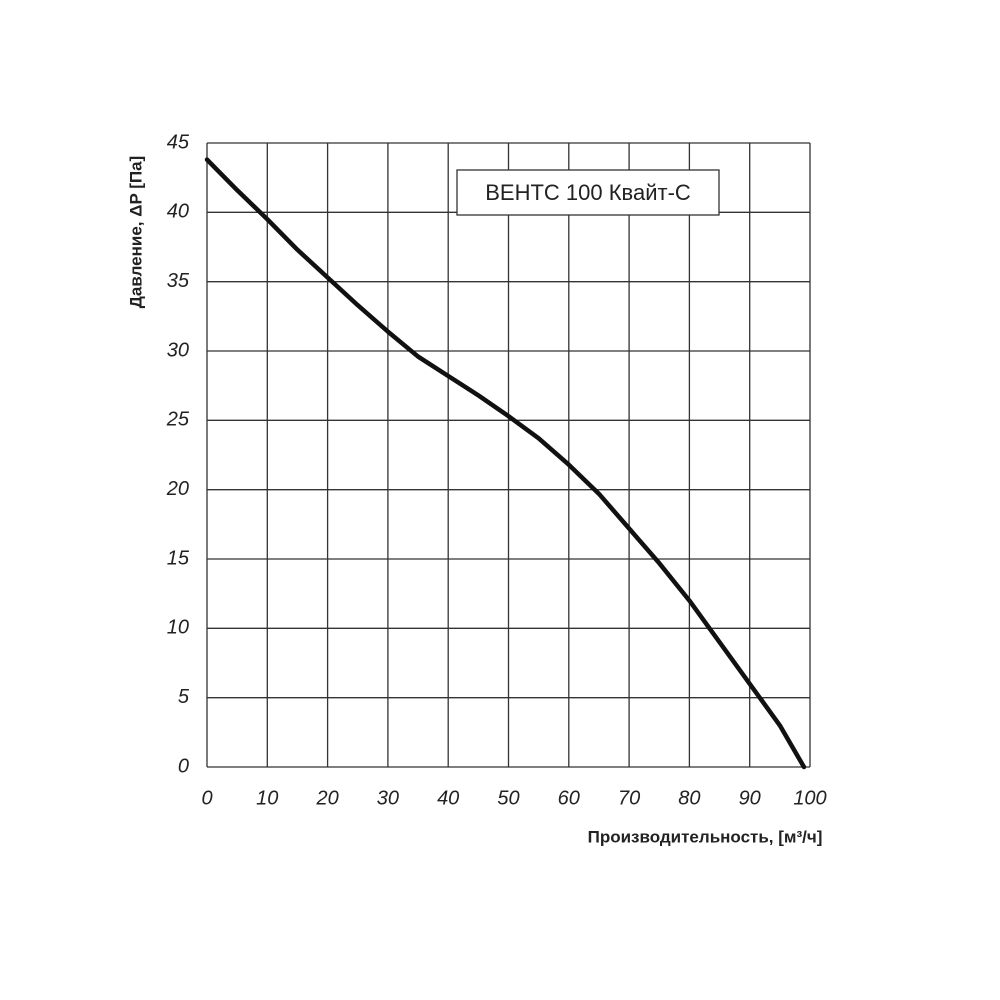 The image size is (1000, 1000). Describe the element at coordinates (448, 798) in the screenshot. I see `x-tick-label: 40` at that location.